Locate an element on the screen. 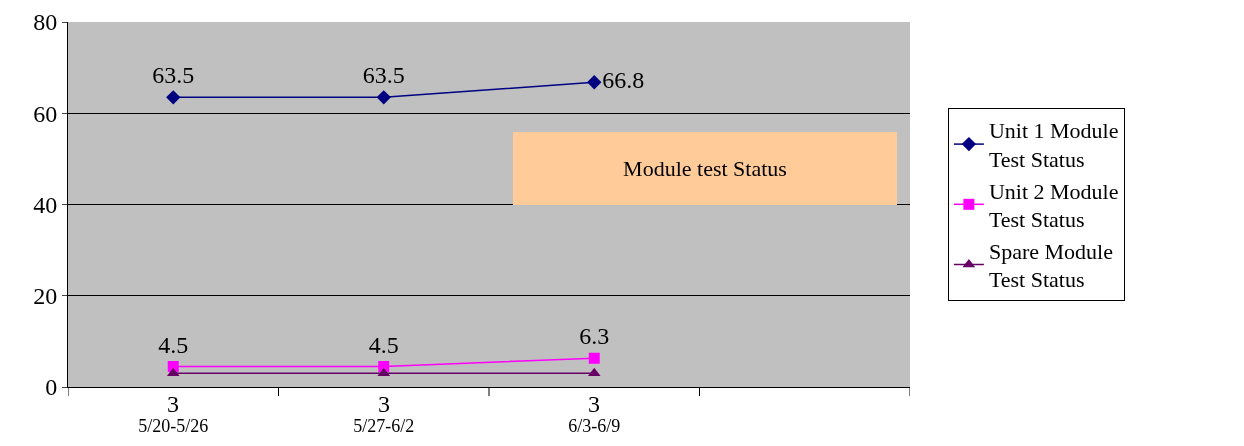 This screenshot has width=1244, height=446. data-label: 6.3 is located at coordinates (594, 336).